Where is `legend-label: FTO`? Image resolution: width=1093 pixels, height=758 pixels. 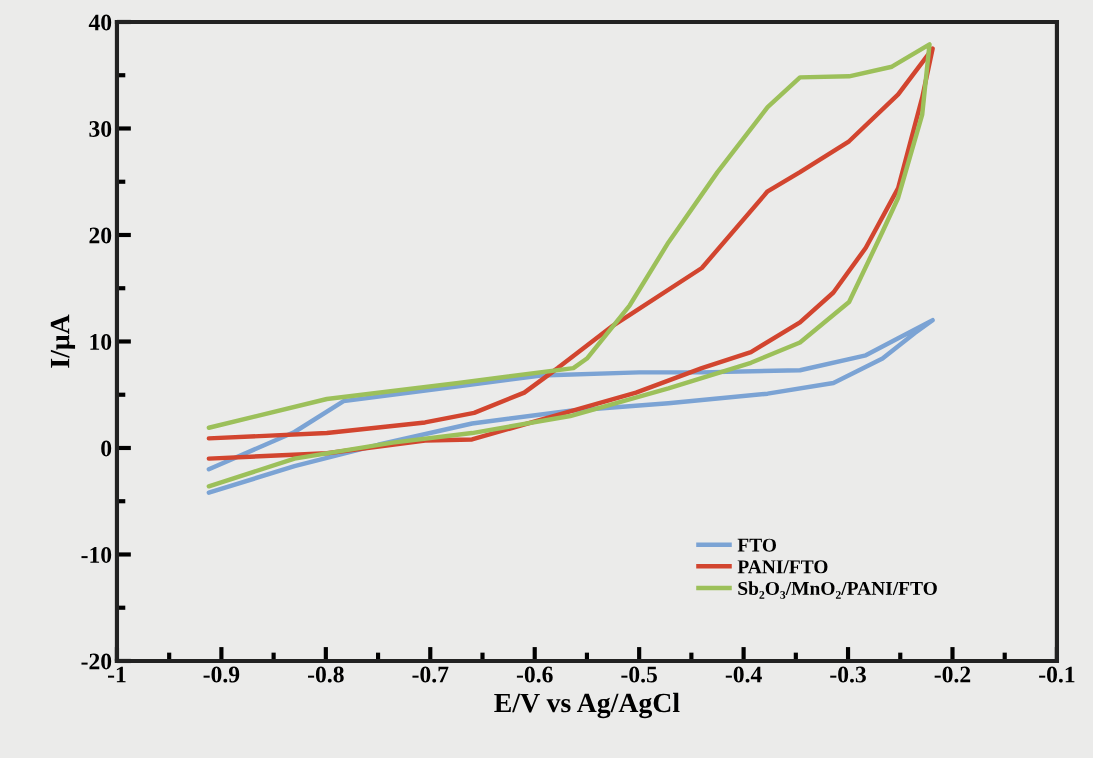 legend-label: FTO is located at coordinates (757, 545).